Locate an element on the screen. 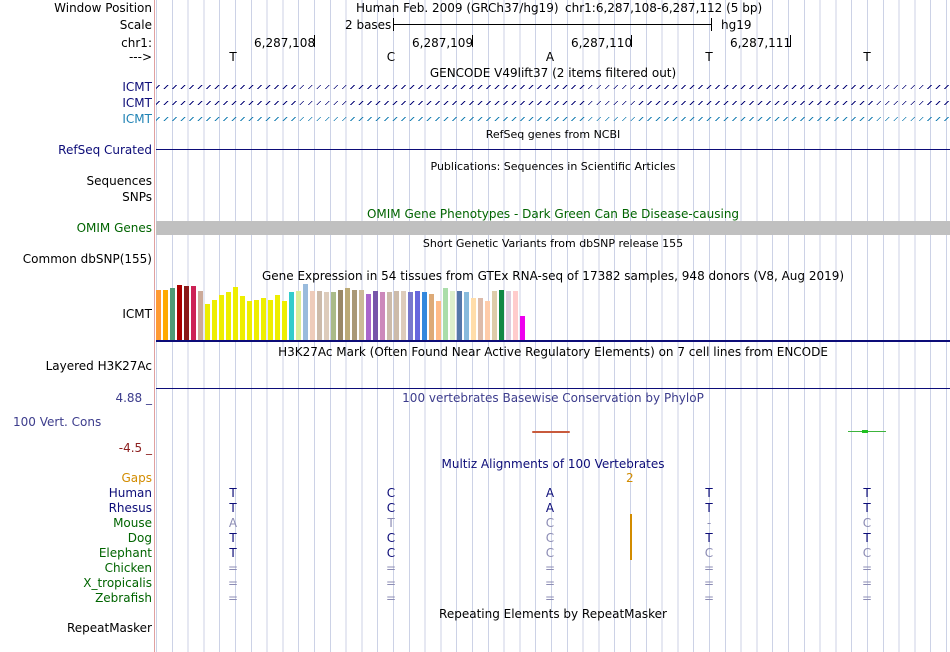 The image size is (950, 652). gencode-icmt-label-3: ICMT is located at coordinates (137, 119).